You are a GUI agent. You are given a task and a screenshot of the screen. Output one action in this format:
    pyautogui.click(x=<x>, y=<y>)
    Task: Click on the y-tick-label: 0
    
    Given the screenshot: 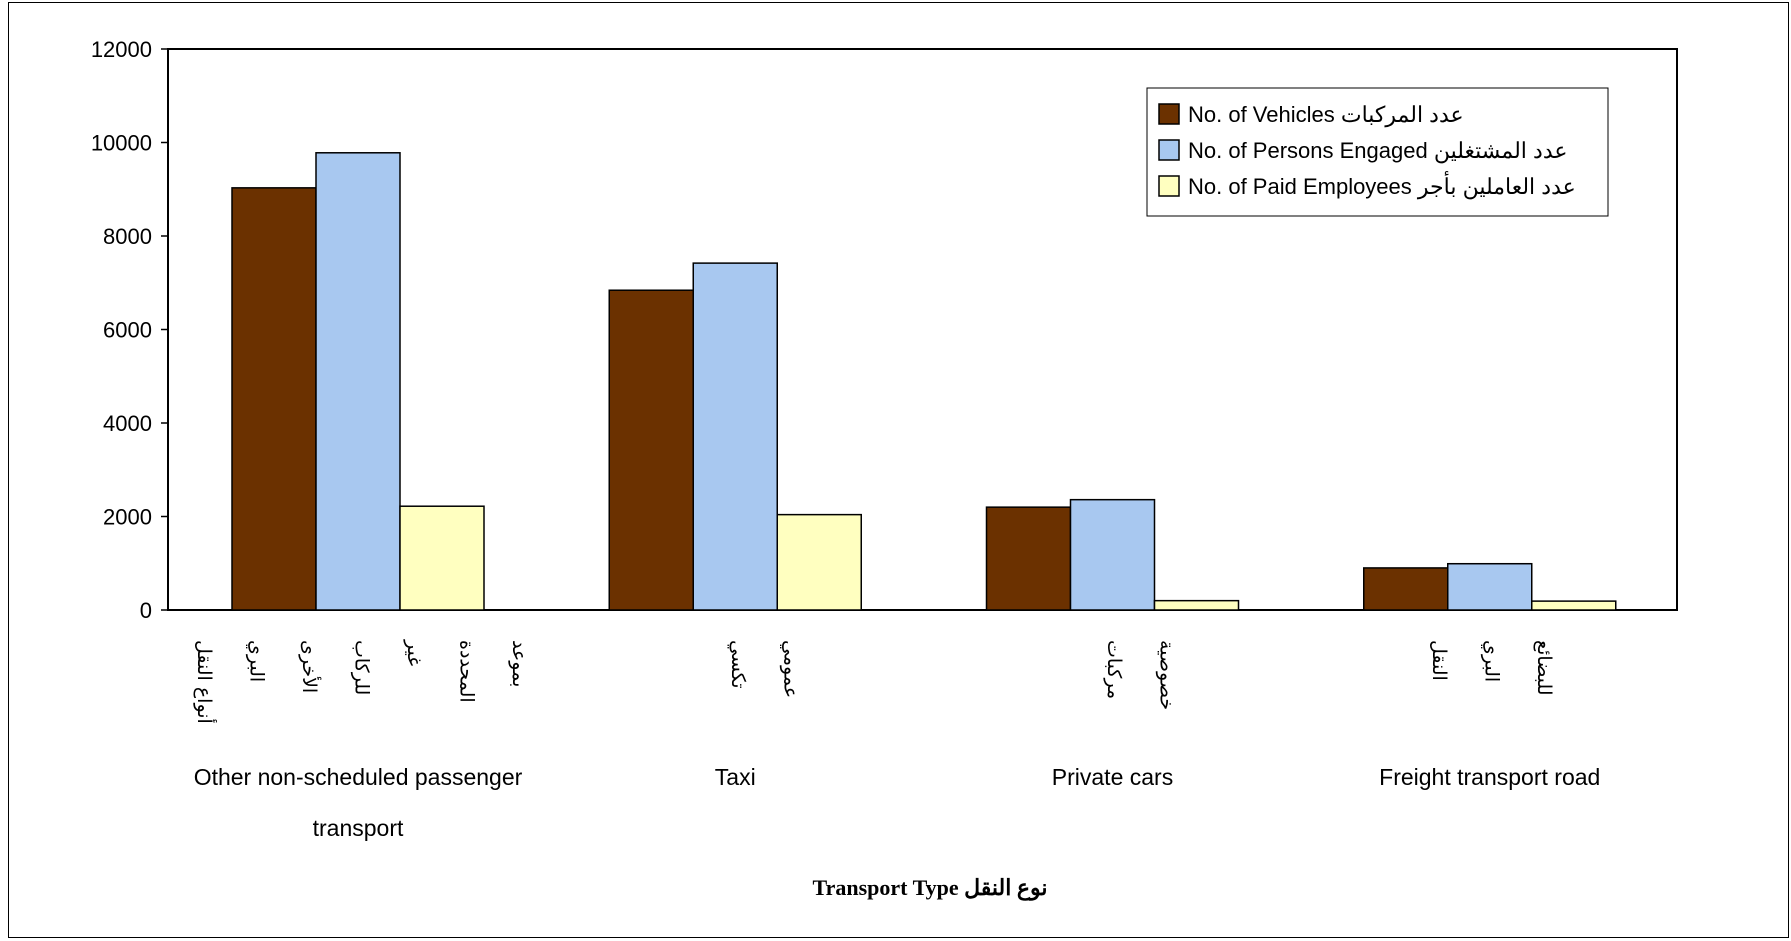 What is the action you would take?
    pyautogui.click(x=146, y=610)
    